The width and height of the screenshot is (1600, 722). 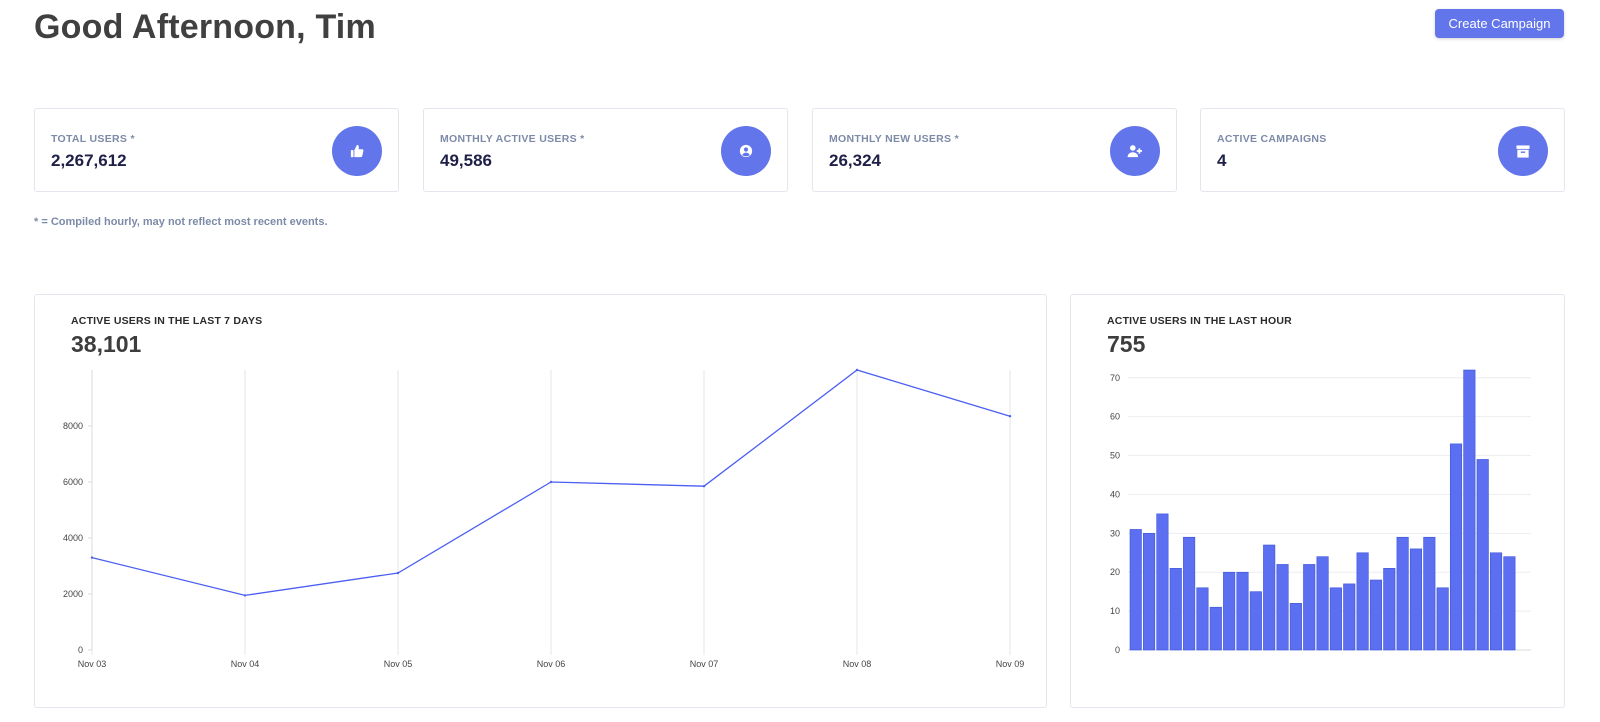 What do you see at coordinates (1199, 321) in the screenshot?
I see `chart-title: ACTIVE USERS IN THE LAST HOUR` at bounding box center [1199, 321].